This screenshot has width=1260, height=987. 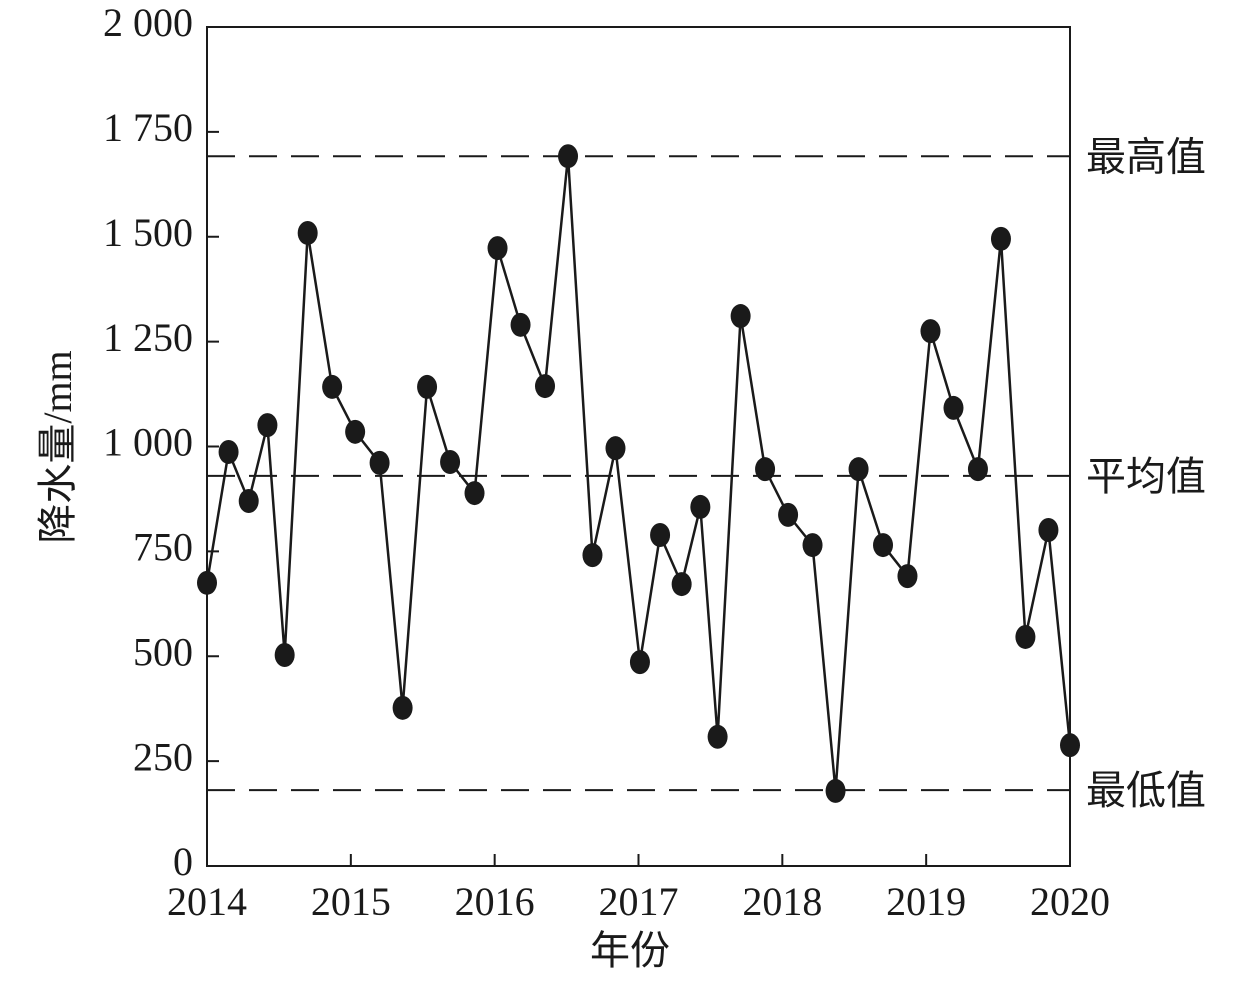 What do you see at coordinates (163, 651) in the screenshot?
I see `y-tick-label: 500` at bounding box center [163, 651].